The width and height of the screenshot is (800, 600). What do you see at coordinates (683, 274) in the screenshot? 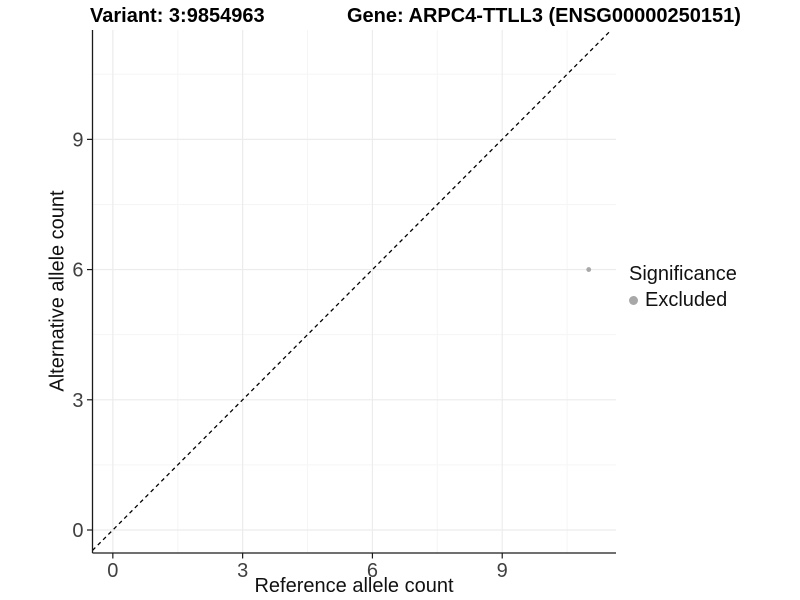
I see `legend-title: Significance` at bounding box center [683, 274].